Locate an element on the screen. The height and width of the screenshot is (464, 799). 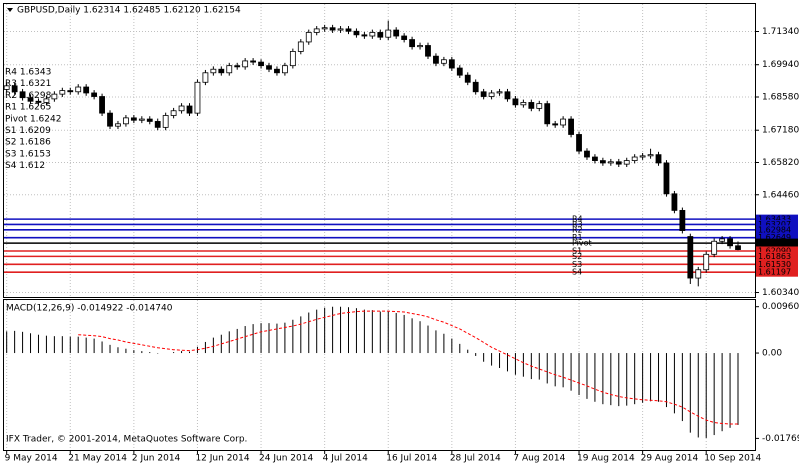
x-tick-label: 19 Aug 2014 is located at coordinates (606, 459).